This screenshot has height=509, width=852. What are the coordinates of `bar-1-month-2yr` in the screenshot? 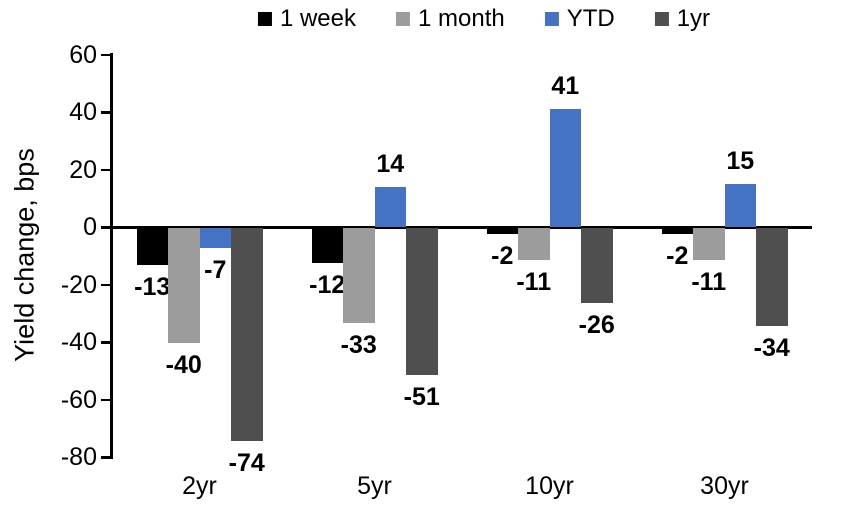 It's located at (184, 285).